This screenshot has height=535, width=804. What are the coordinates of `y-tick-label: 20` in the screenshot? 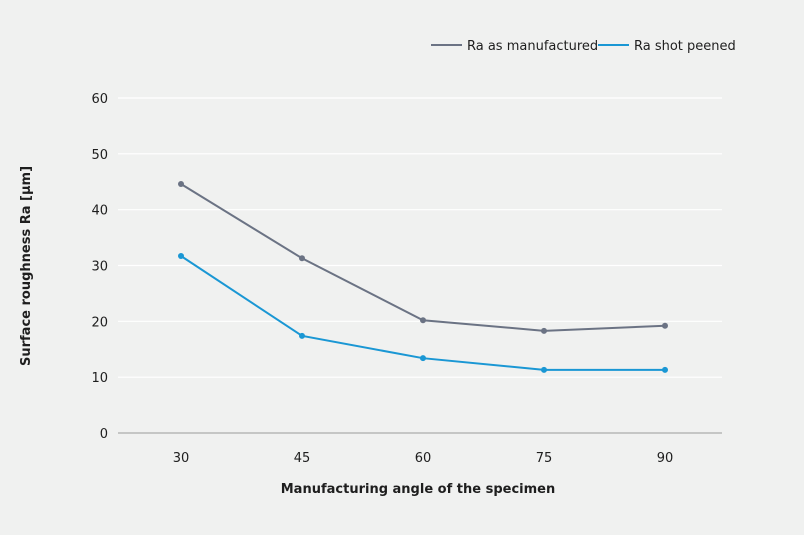 It's located at (99, 322).